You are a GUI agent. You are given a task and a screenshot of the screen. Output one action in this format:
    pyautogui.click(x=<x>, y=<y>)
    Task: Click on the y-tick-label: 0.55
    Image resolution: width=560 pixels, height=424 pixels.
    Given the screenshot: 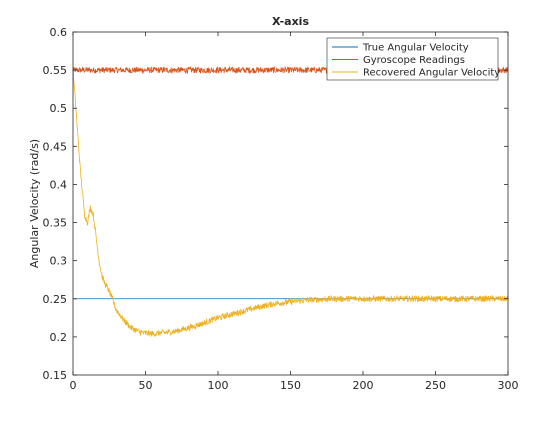 What is the action you would take?
    pyautogui.click(x=55, y=70)
    